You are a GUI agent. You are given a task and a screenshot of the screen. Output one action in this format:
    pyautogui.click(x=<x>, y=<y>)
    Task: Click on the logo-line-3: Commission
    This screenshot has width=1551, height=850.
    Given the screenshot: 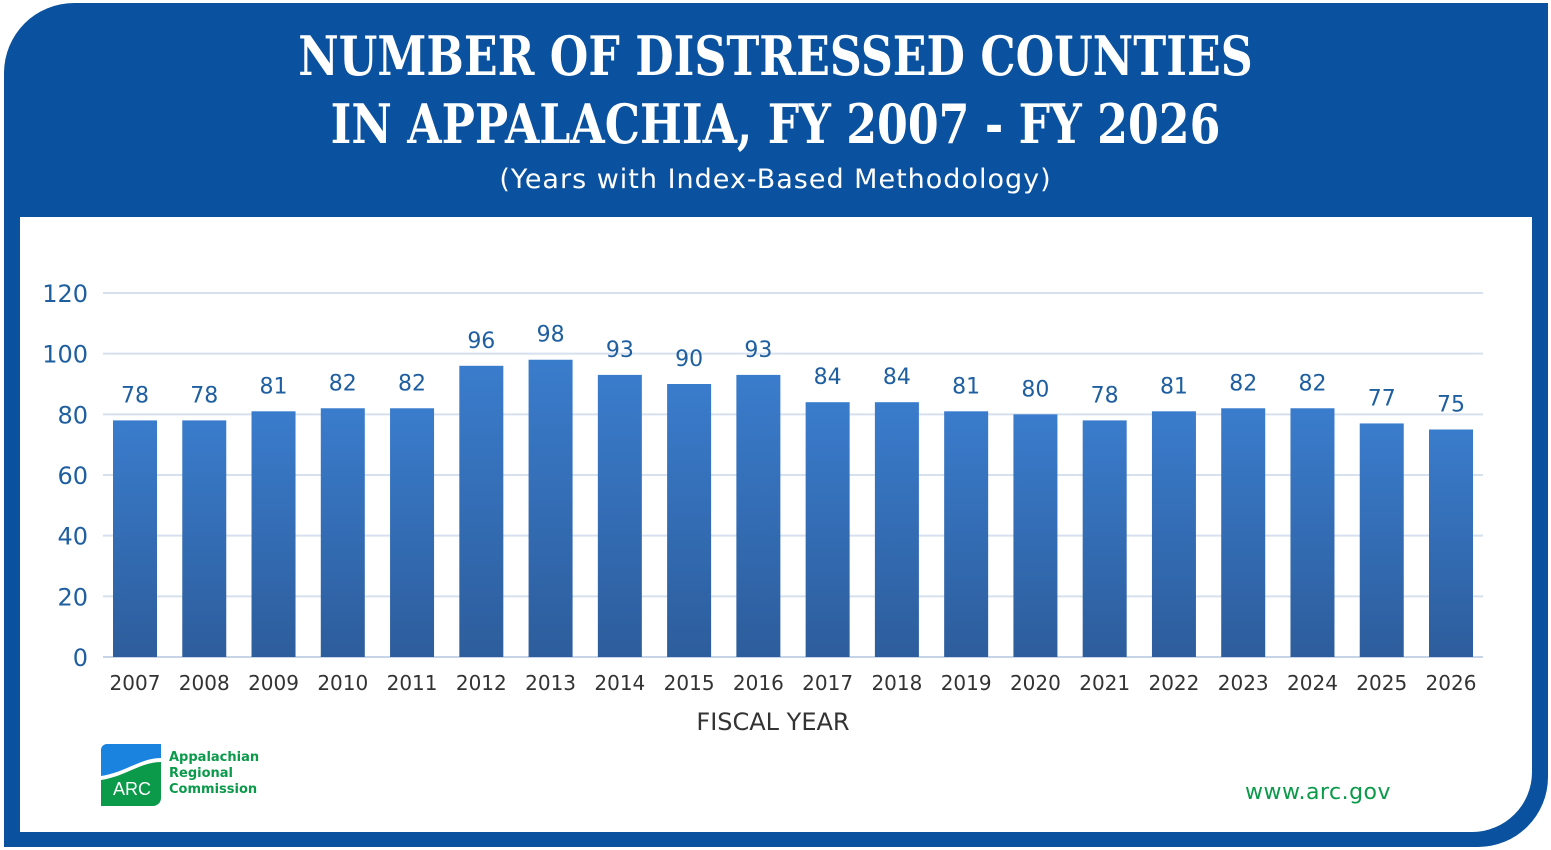 What is the action you would take?
    pyautogui.click(x=213, y=789)
    